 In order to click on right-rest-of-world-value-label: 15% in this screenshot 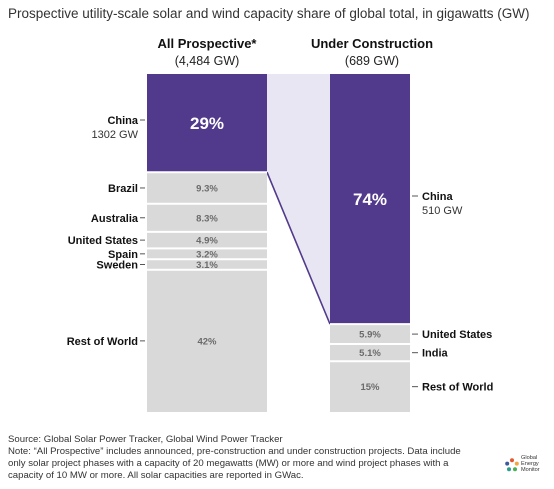, I will do `click(370, 387)`.